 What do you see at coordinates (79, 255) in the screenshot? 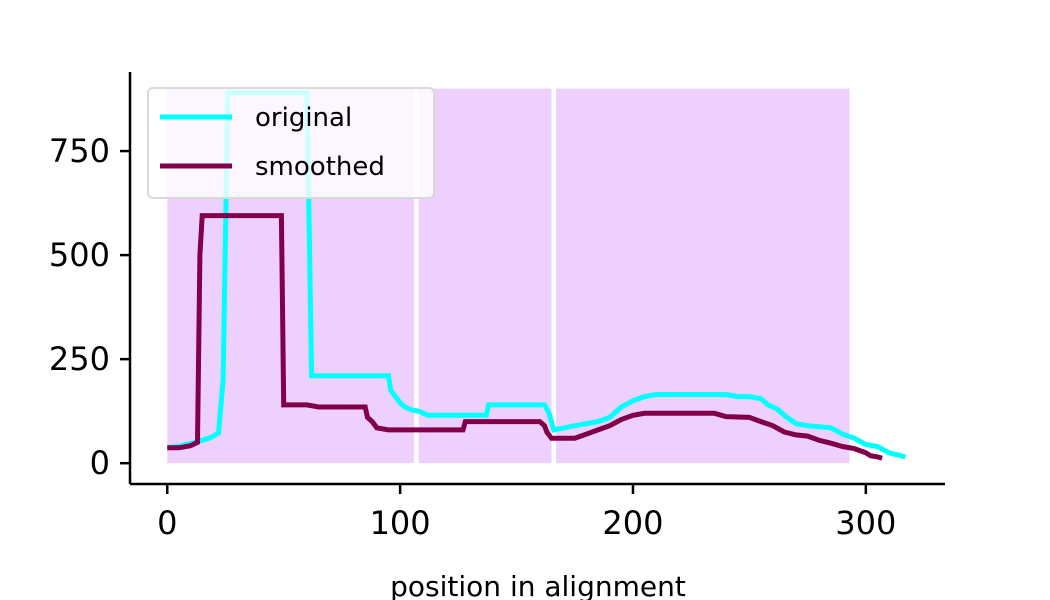
I see `y-tick-label: 500` at bounding box center [79, 255].